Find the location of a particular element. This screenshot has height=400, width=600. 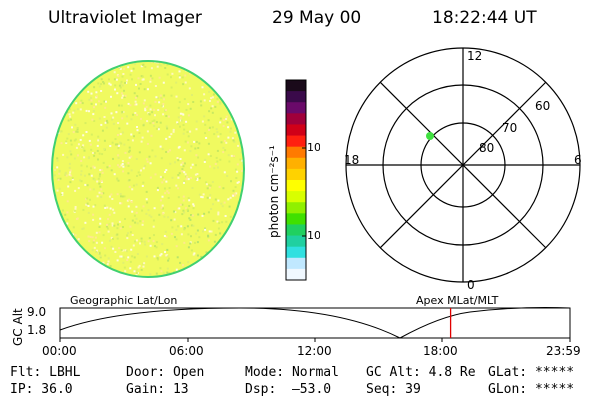

colorbar-cell is located at coordinates (296, 130).